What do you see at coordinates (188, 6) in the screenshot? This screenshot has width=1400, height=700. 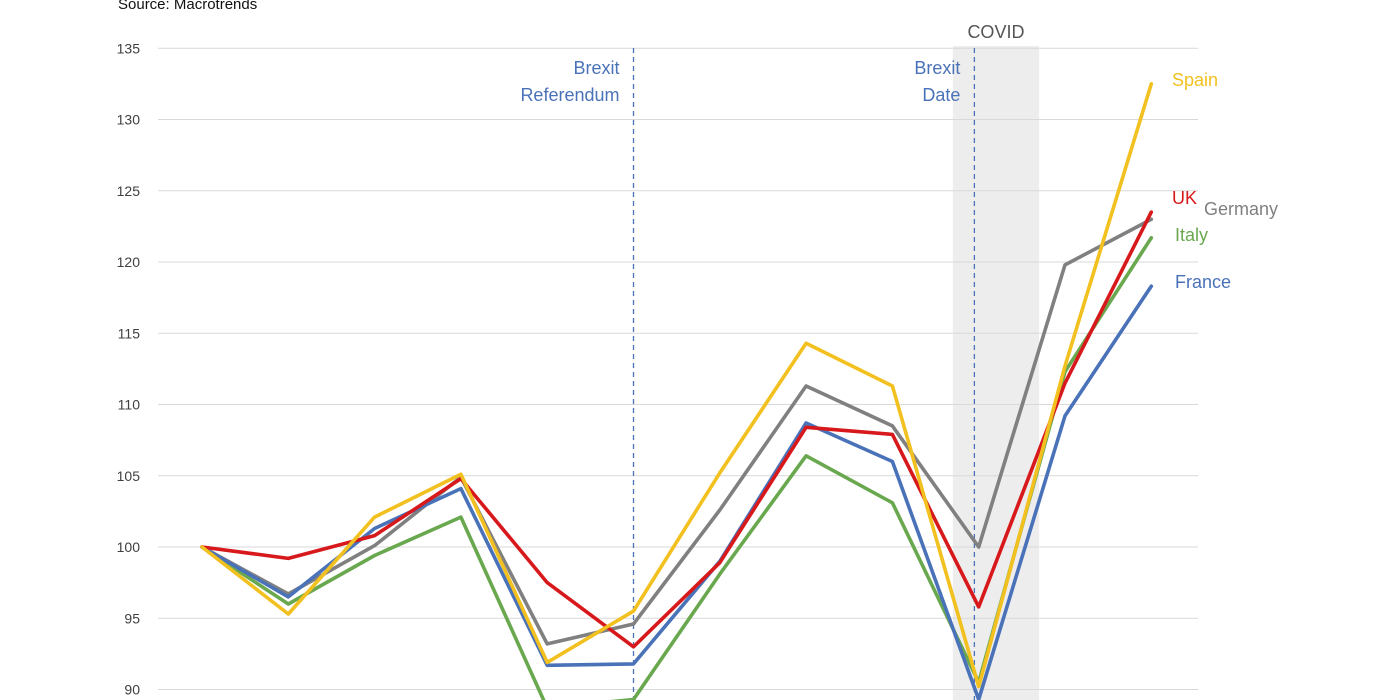 I see `source-note: Source: Macrotrends` at bounding box center [188, 6].